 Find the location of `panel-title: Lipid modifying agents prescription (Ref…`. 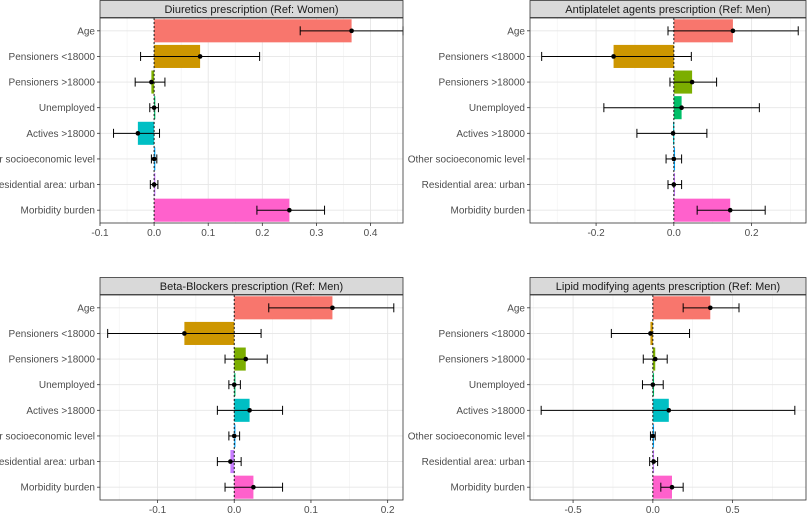

panel-title: Lipid modifying agents prescription (Ref… is located at coordinates (668, 287).